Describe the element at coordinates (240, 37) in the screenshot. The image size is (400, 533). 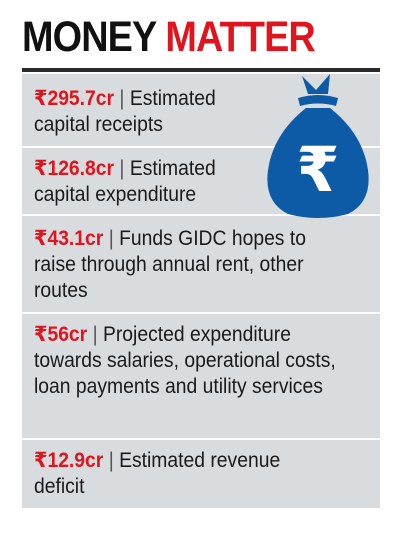
I see `headline-word-matter: MATTER` at that location.